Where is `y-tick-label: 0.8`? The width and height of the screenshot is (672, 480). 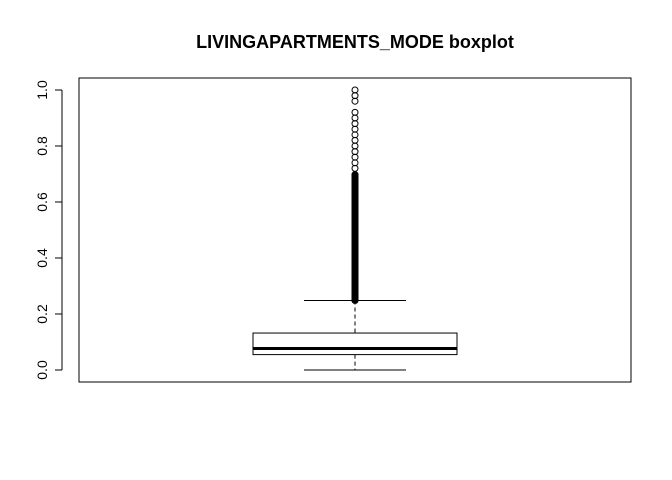
y-tick-label: 0.8 is located at coordinates (42, 146).